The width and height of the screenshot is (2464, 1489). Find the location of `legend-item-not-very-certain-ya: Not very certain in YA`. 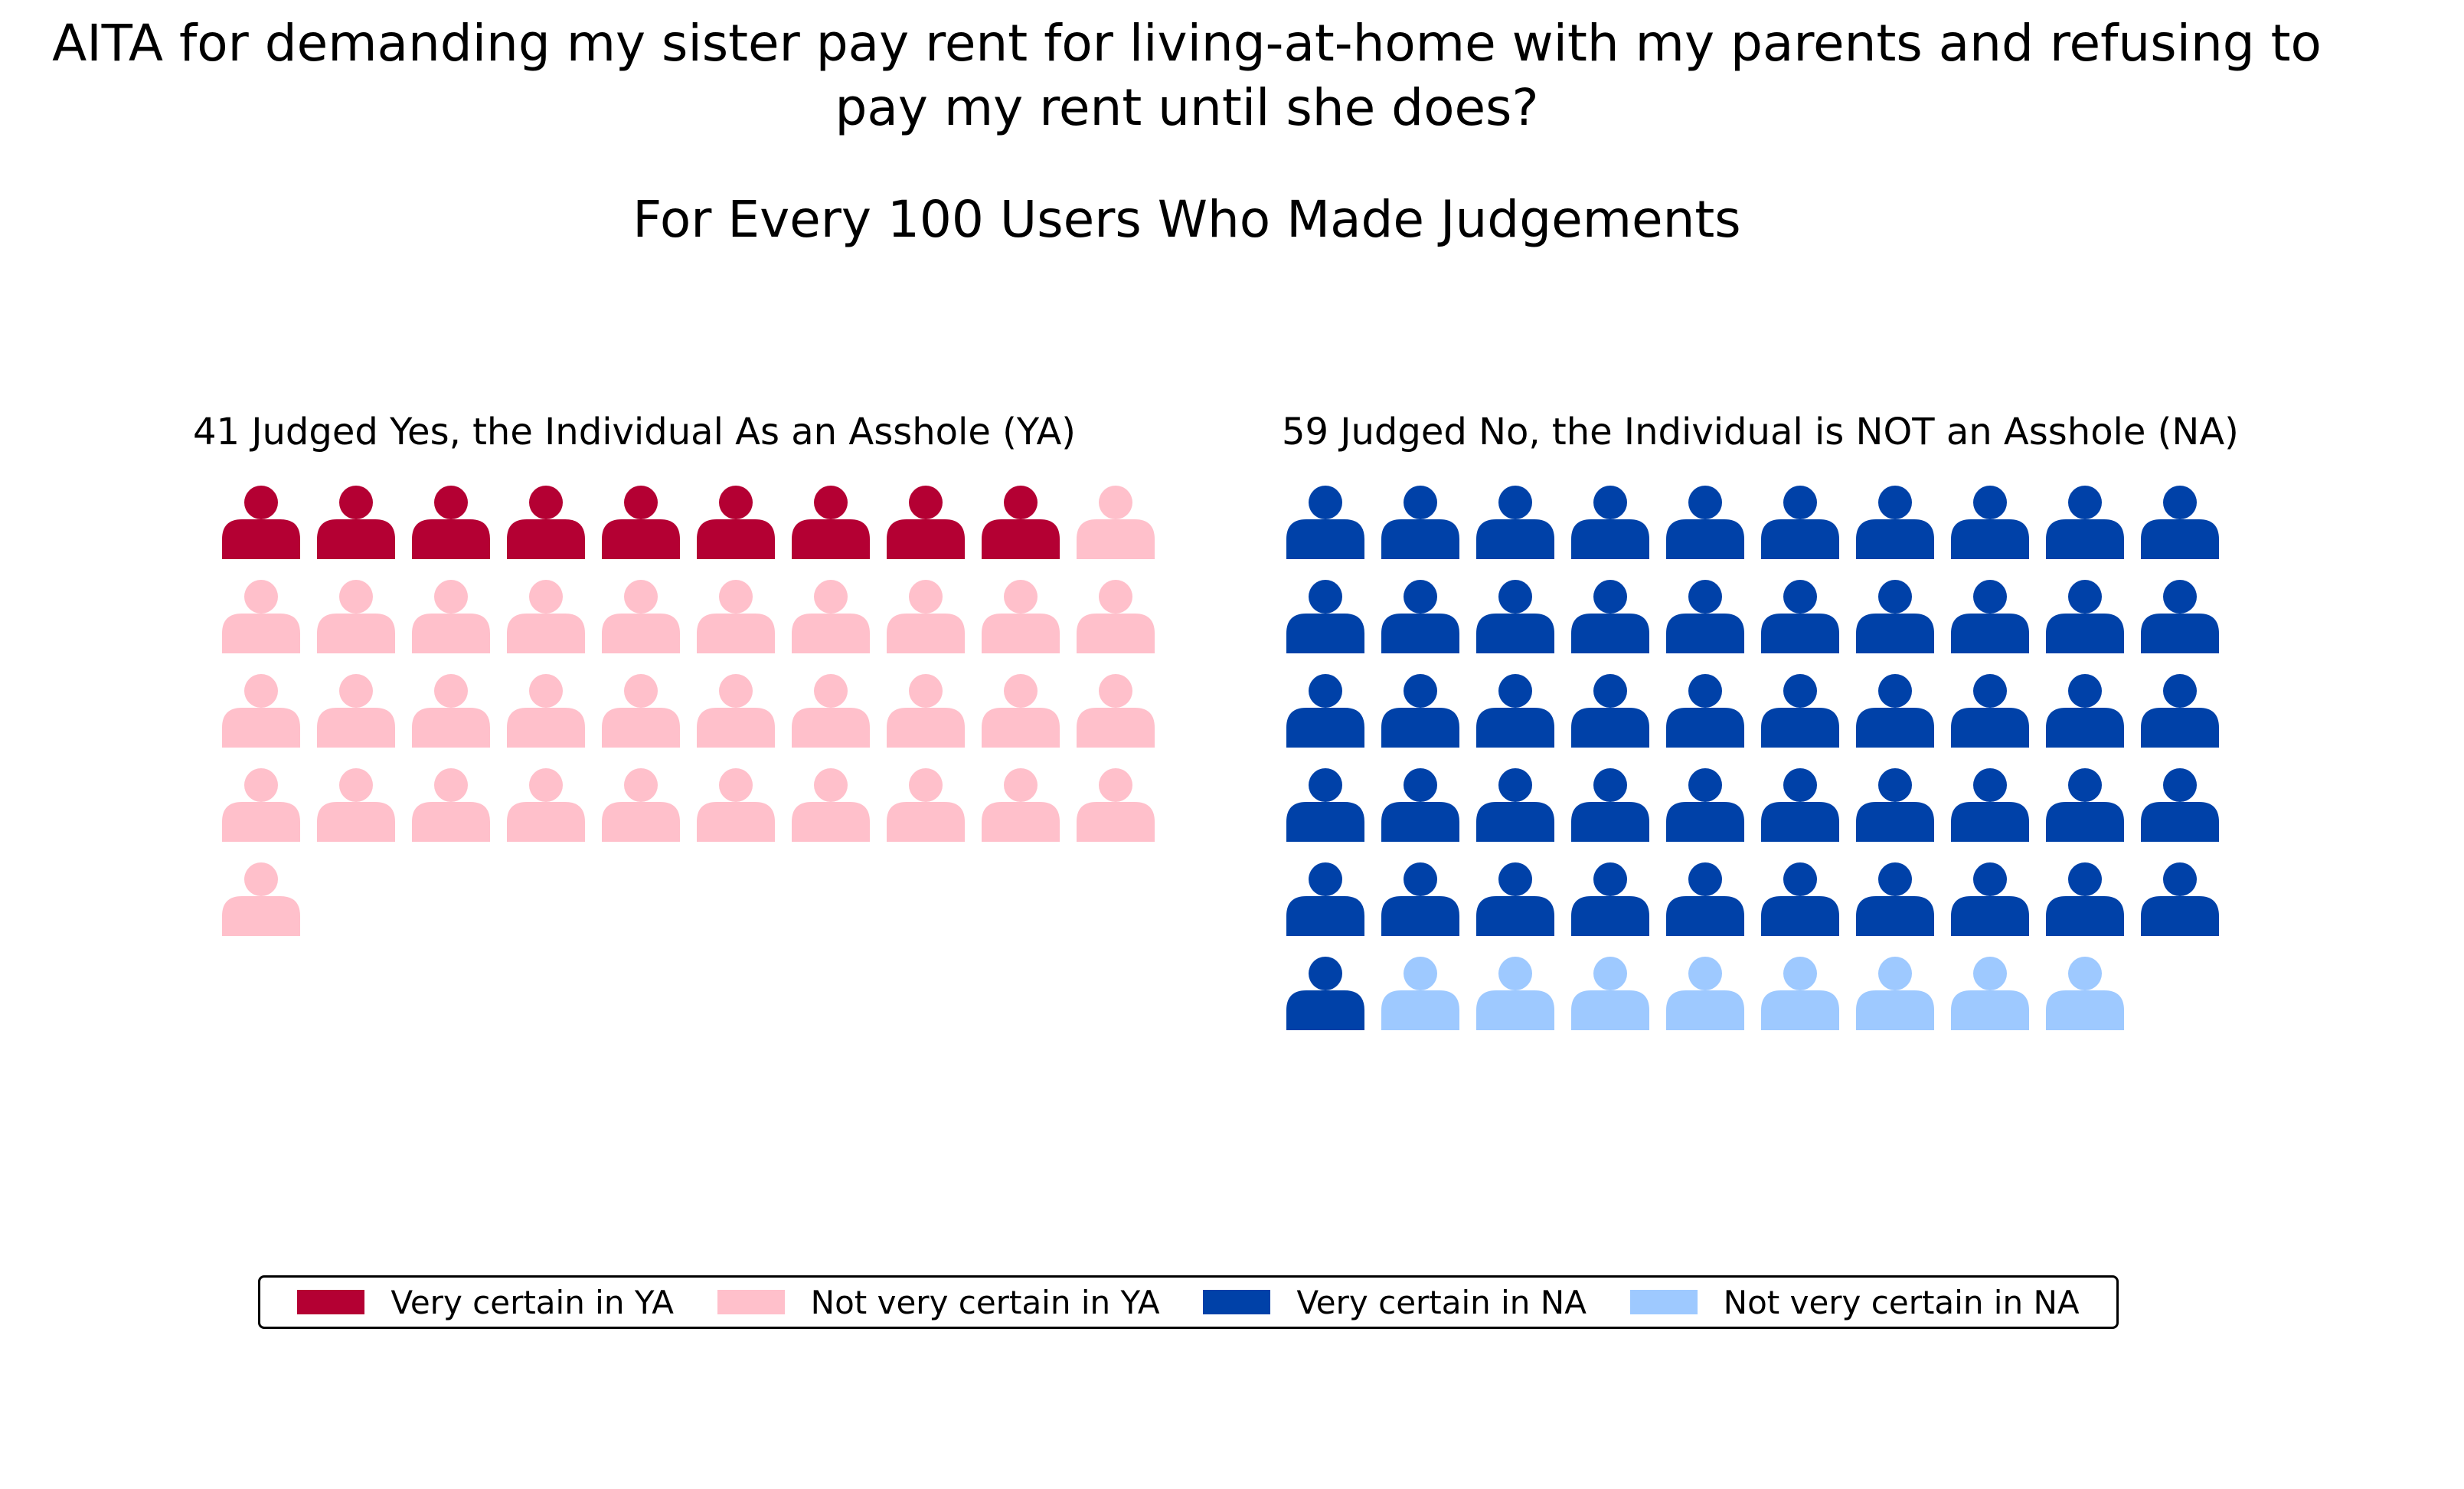

legend-item-not-very-certain-ya: Not very certain in YA is located at coordinates (938, 1302).